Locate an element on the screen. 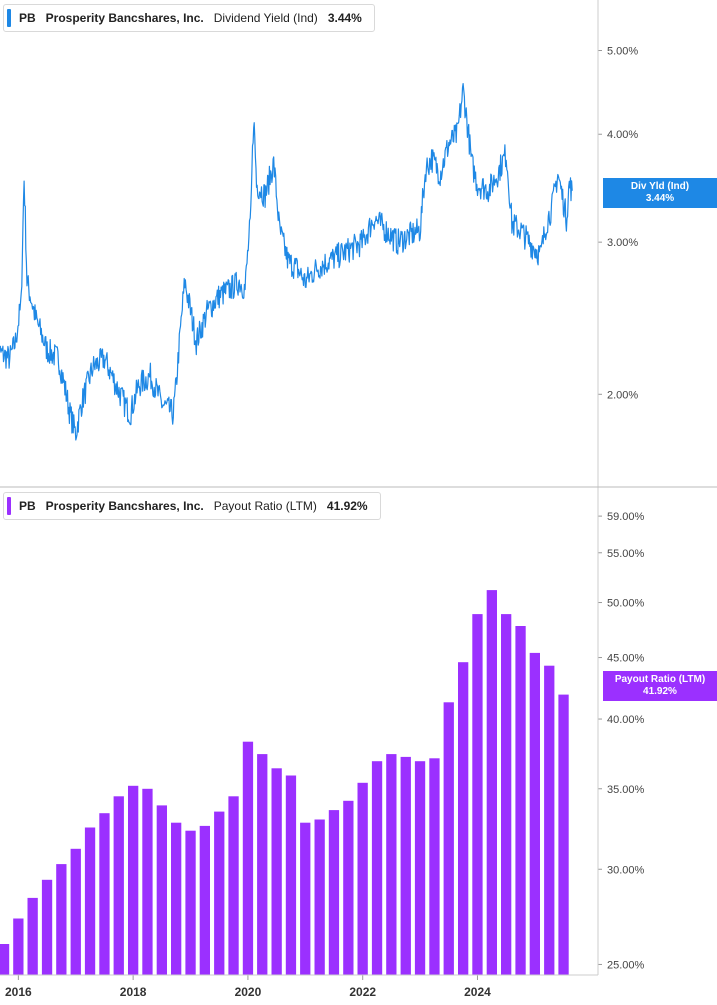 The width and height of the screenshot is (717, 1005). x-tick-label: 2024 is located at coordinates (477, 992).